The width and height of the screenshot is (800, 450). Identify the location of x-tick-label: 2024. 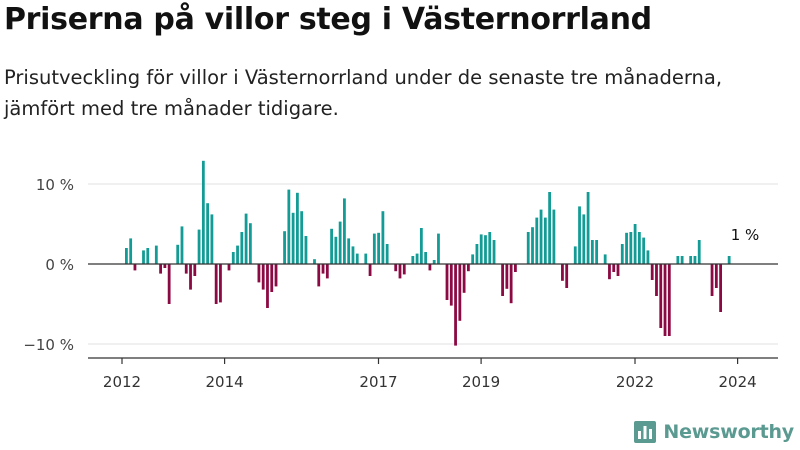
(738, 382).